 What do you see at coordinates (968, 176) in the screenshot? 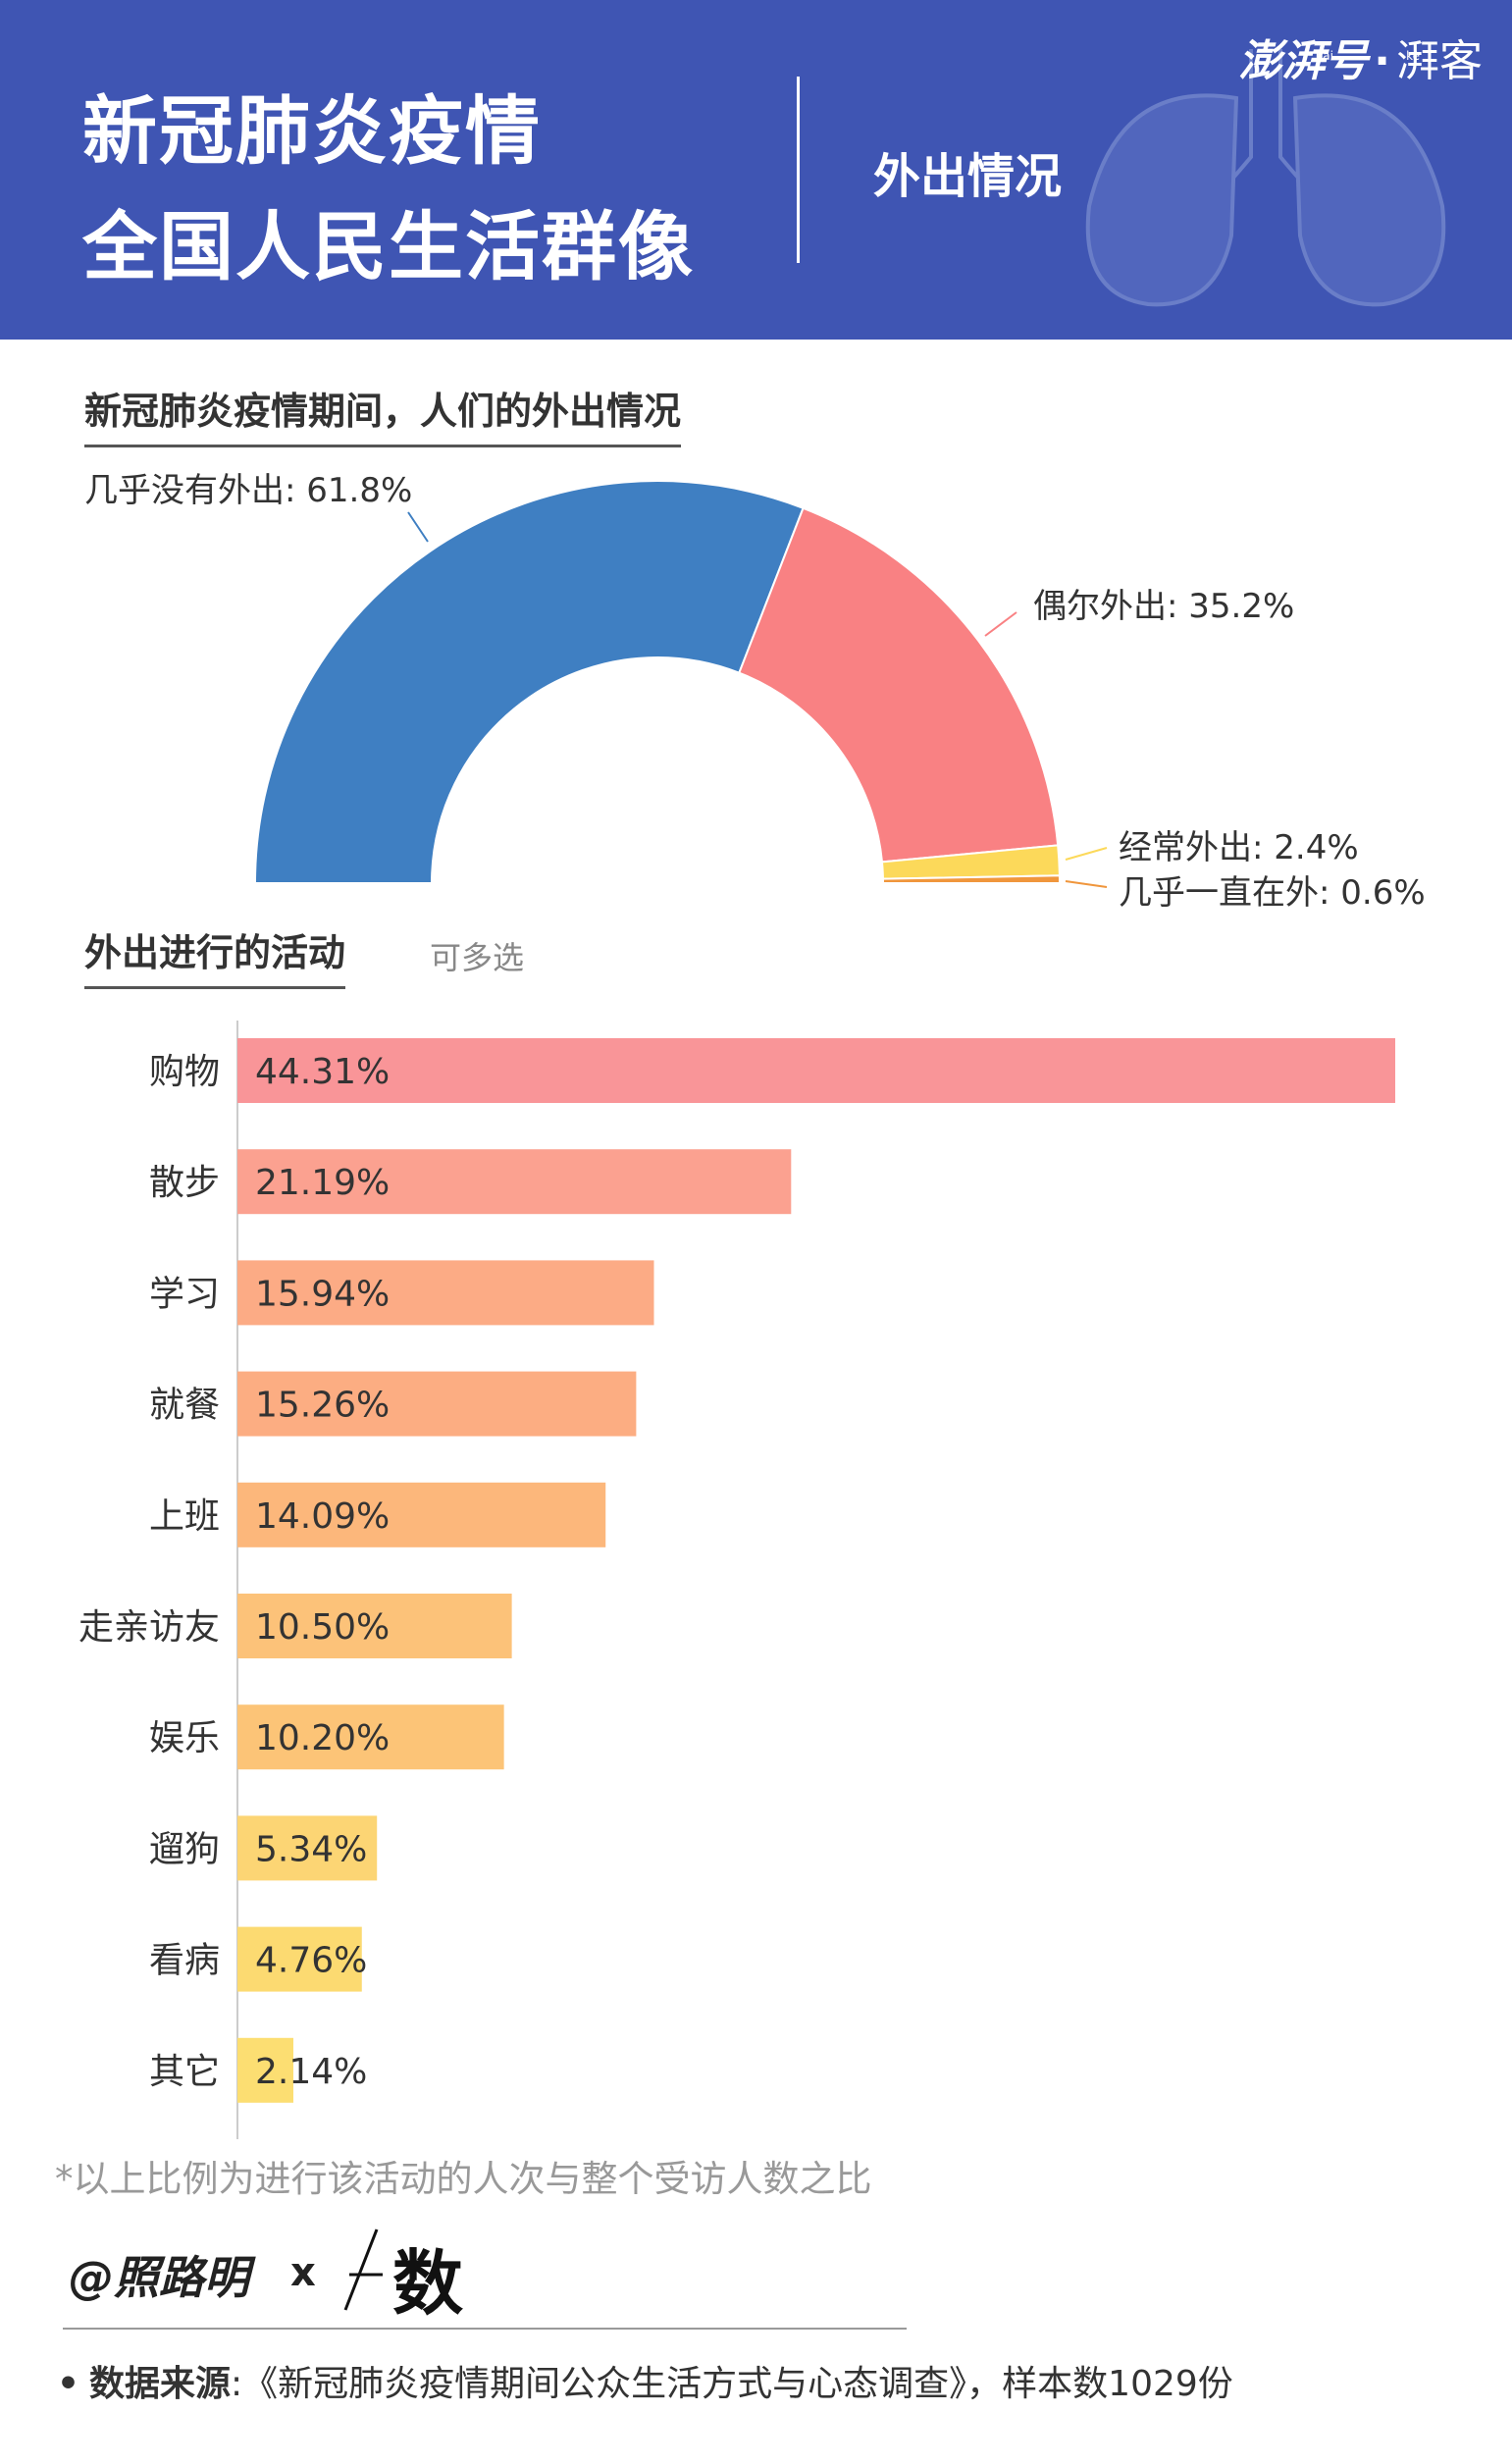
I see `header-subtitle: 外出情况` at bounding box center [968, 176].